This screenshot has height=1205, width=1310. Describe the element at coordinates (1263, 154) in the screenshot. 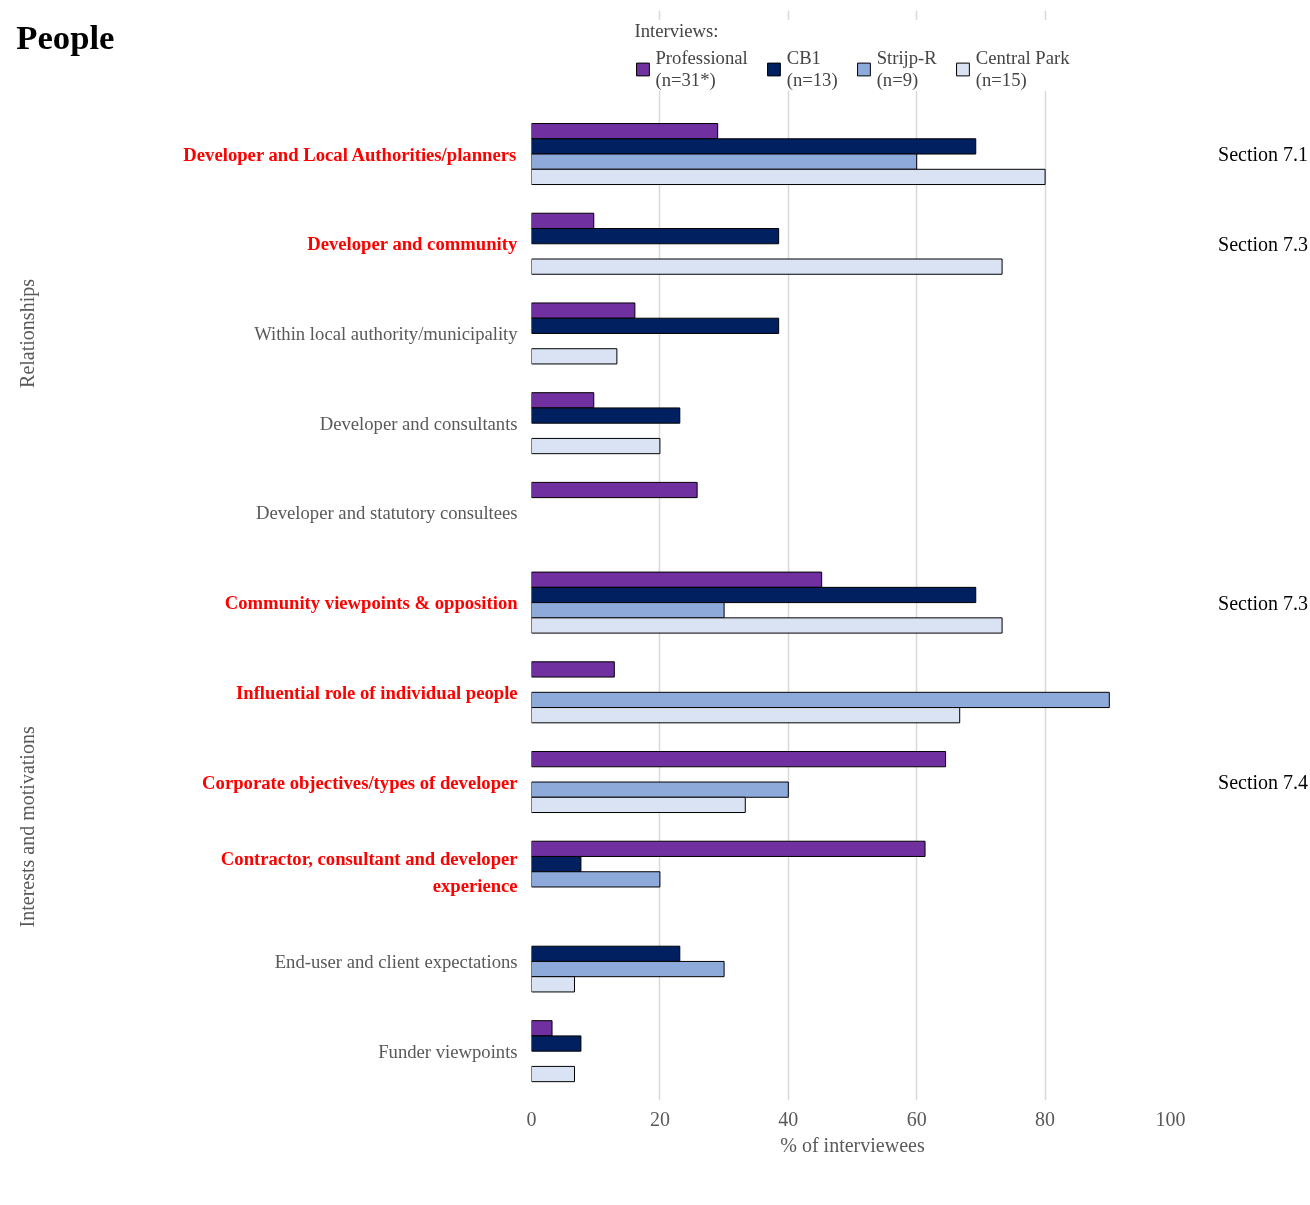

I see `text: Section 7.1` at that location.